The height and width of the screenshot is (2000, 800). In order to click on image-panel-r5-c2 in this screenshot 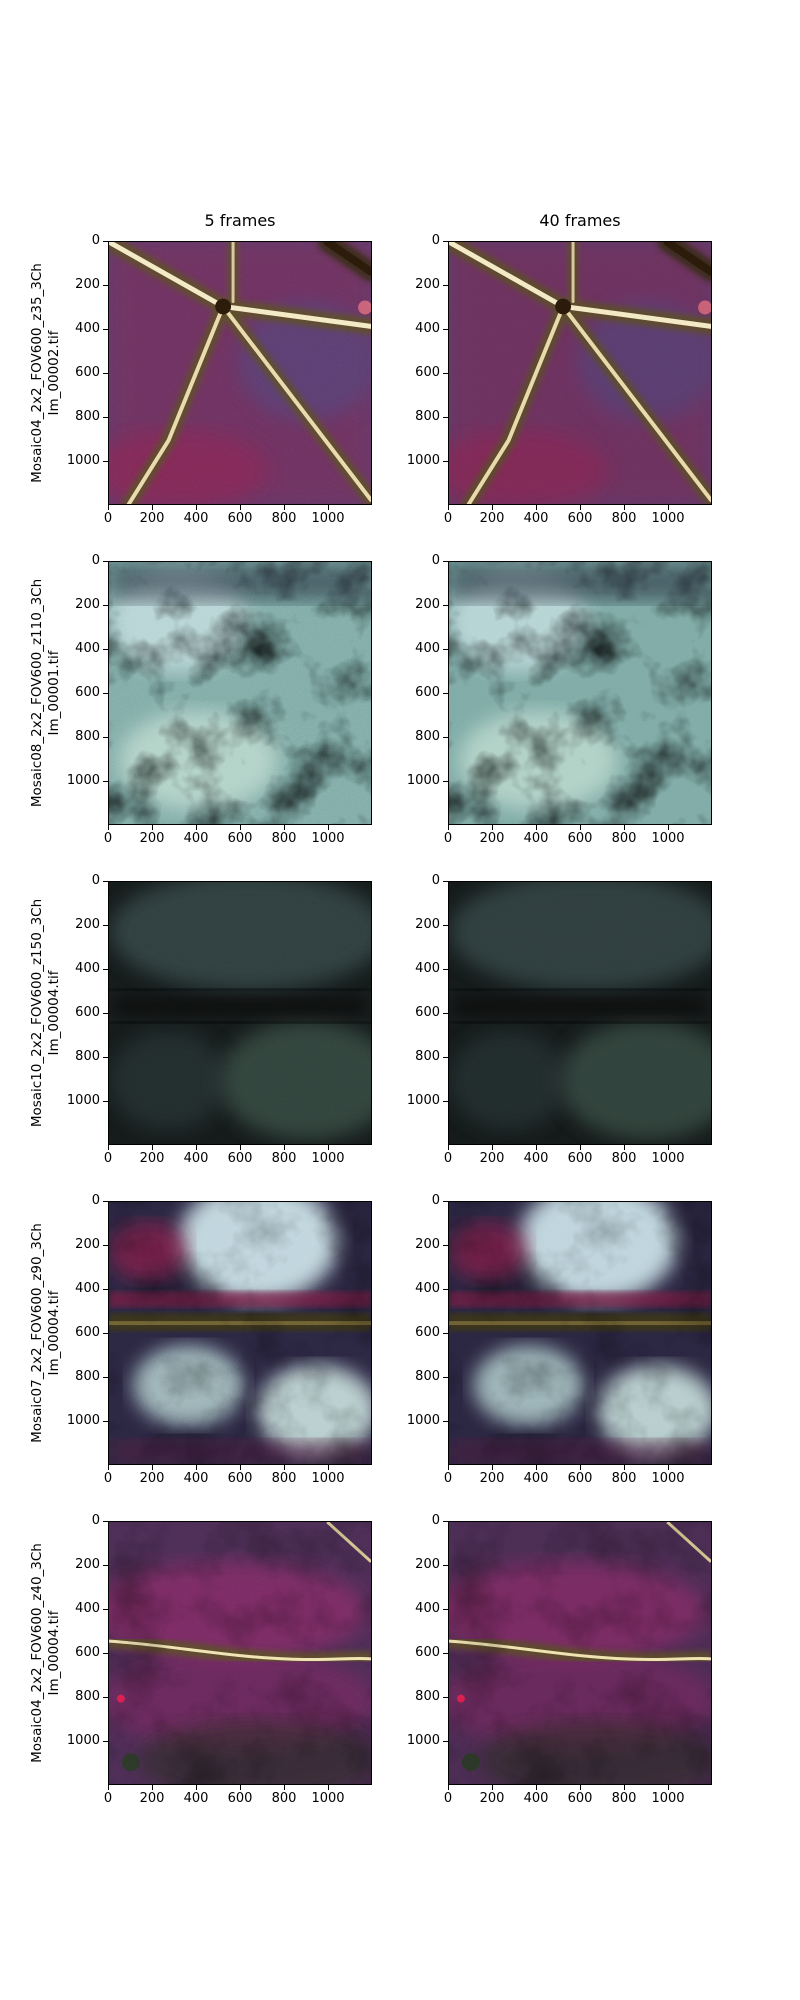, I will do `click(580, 1653)`.